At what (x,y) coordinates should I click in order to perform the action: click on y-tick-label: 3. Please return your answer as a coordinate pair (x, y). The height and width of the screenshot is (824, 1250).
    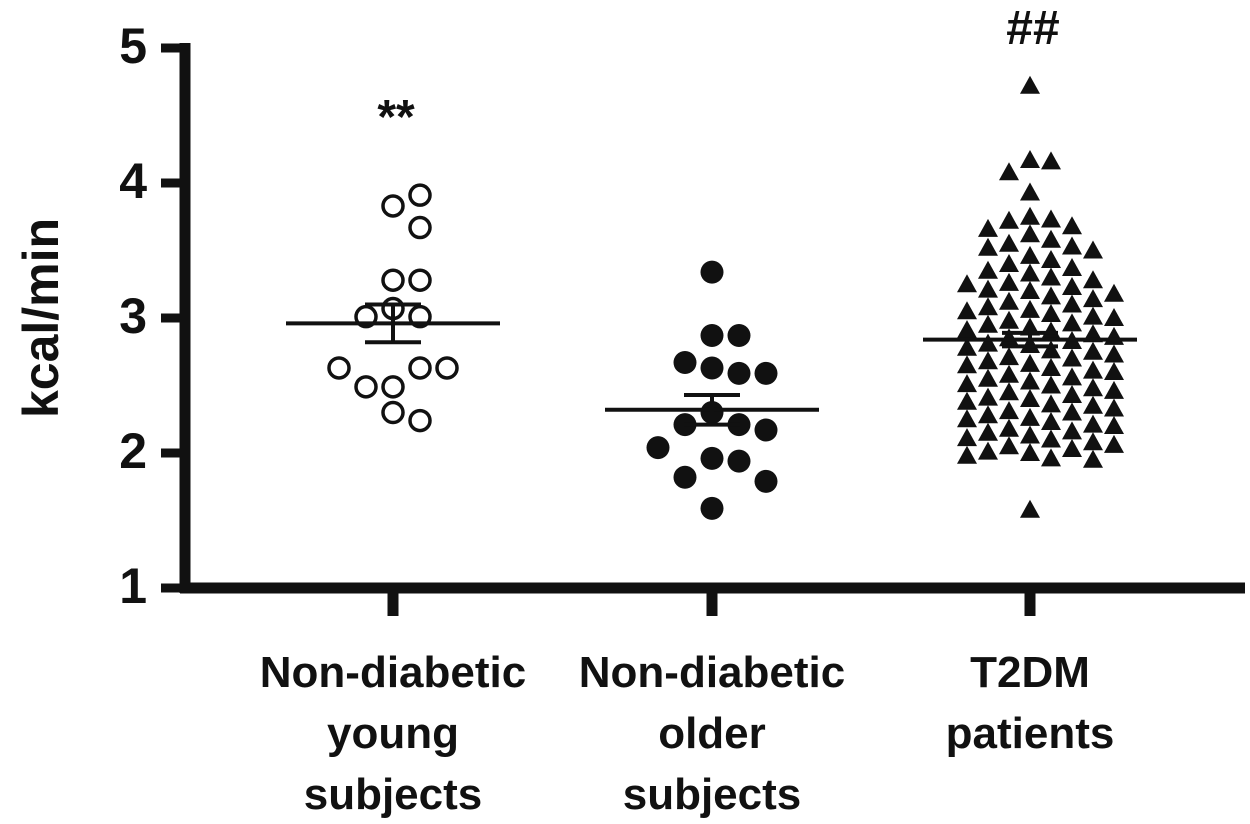
    Looking at the image, I should click on (133, 316).